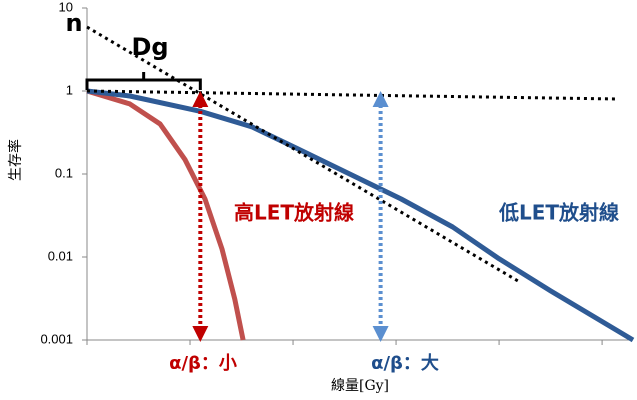  What do you see at coordinates (56, 338) in the screenshot?
I see `y-tick-label: 0.001` at bounding box center [56, 338].